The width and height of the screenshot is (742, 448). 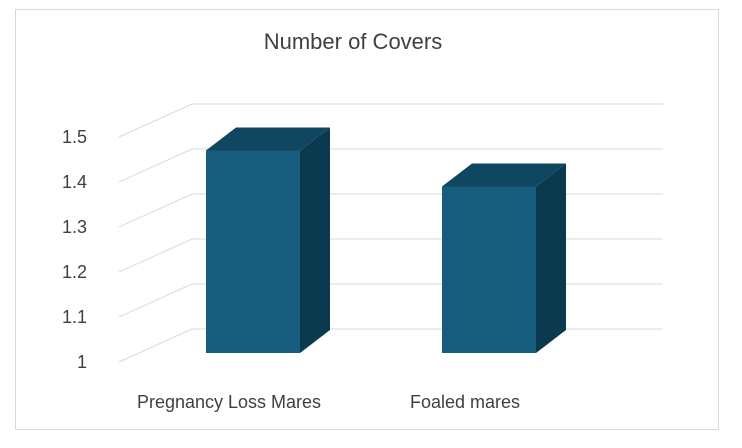 I want to click on category-label: Foaled mares, so click(x=465, y=402).